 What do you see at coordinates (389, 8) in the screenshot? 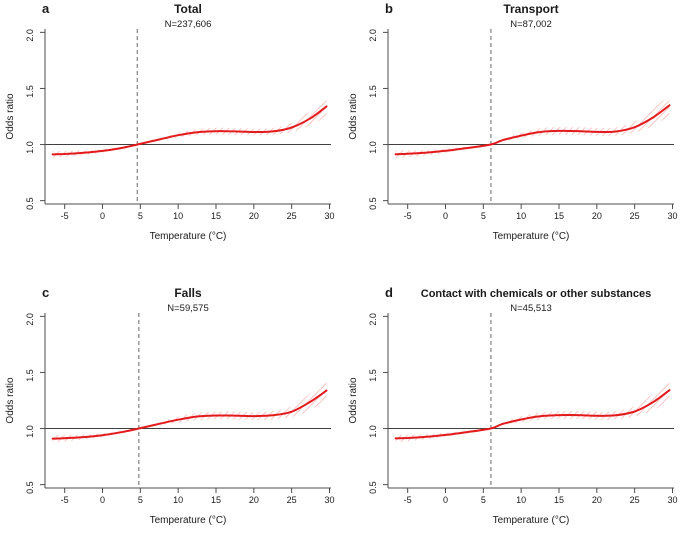
I see `panel-letter: b` at bounding box center [389, 8].